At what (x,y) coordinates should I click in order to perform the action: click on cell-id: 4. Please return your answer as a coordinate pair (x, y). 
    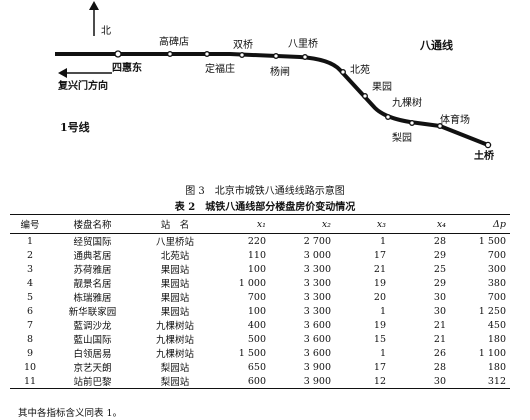
    Looking at the image, I should click on (30, 283).